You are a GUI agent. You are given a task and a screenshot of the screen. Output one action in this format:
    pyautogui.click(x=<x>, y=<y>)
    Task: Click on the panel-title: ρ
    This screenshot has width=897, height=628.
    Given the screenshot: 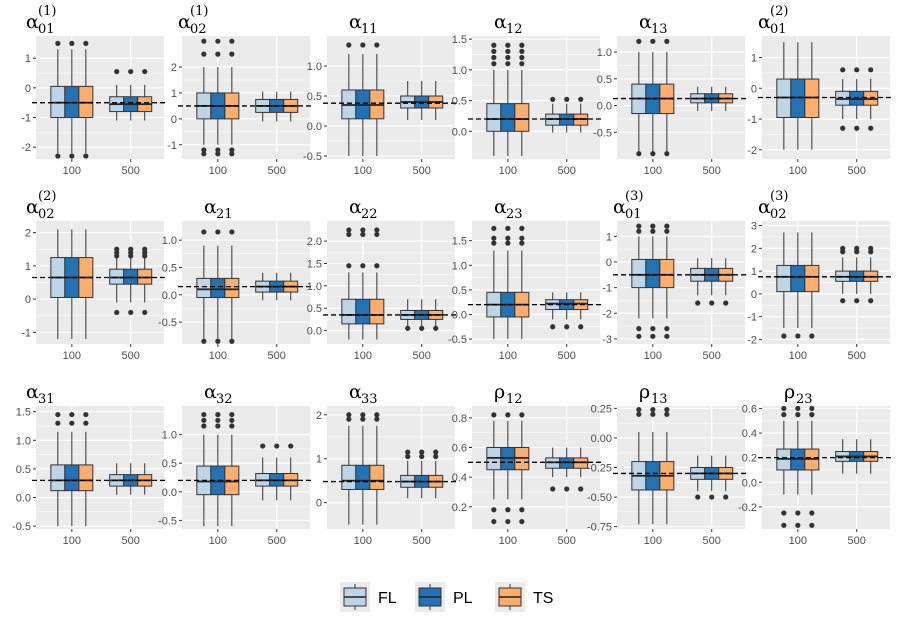 What is the action you would take?
    pyautogui.click(x=499, y=392)
    